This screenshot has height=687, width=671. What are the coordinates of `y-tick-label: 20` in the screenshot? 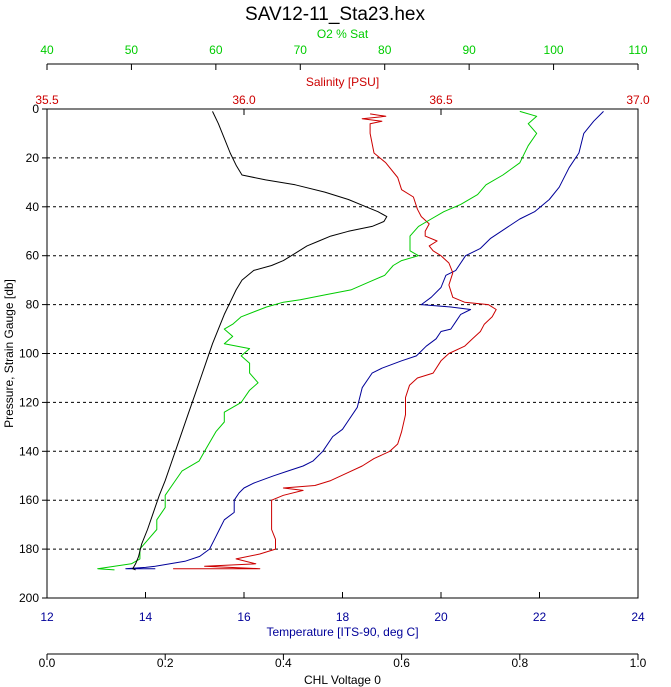 It's located at (33, 158).